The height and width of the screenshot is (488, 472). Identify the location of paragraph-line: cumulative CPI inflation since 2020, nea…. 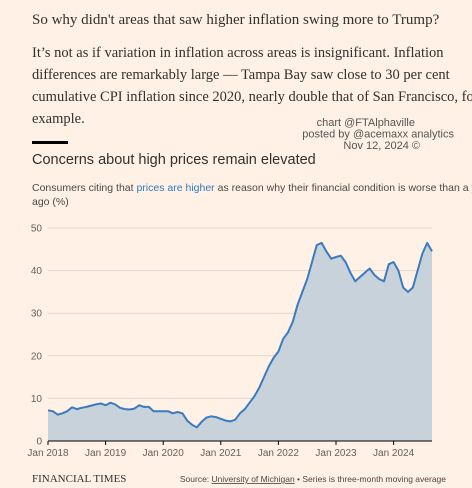
(252, 97).